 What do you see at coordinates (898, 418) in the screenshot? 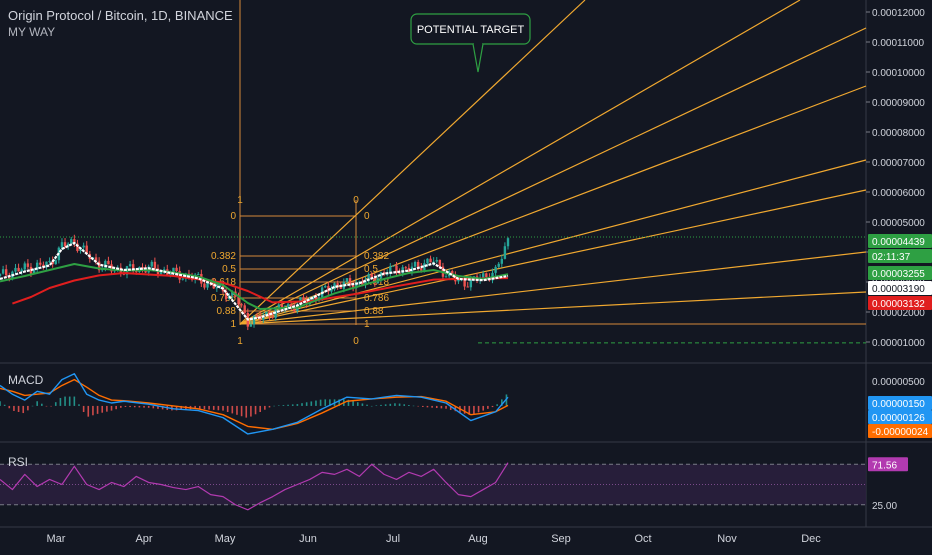
I see `macd-axis-badge-text: 0.00000126` at bounding box center [898, 418].